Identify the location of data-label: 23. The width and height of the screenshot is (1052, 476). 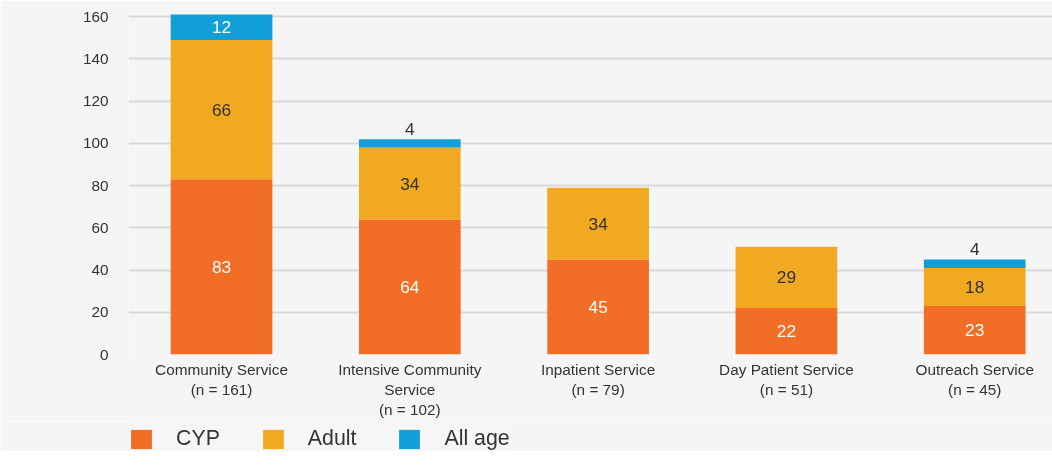
(975, 330).